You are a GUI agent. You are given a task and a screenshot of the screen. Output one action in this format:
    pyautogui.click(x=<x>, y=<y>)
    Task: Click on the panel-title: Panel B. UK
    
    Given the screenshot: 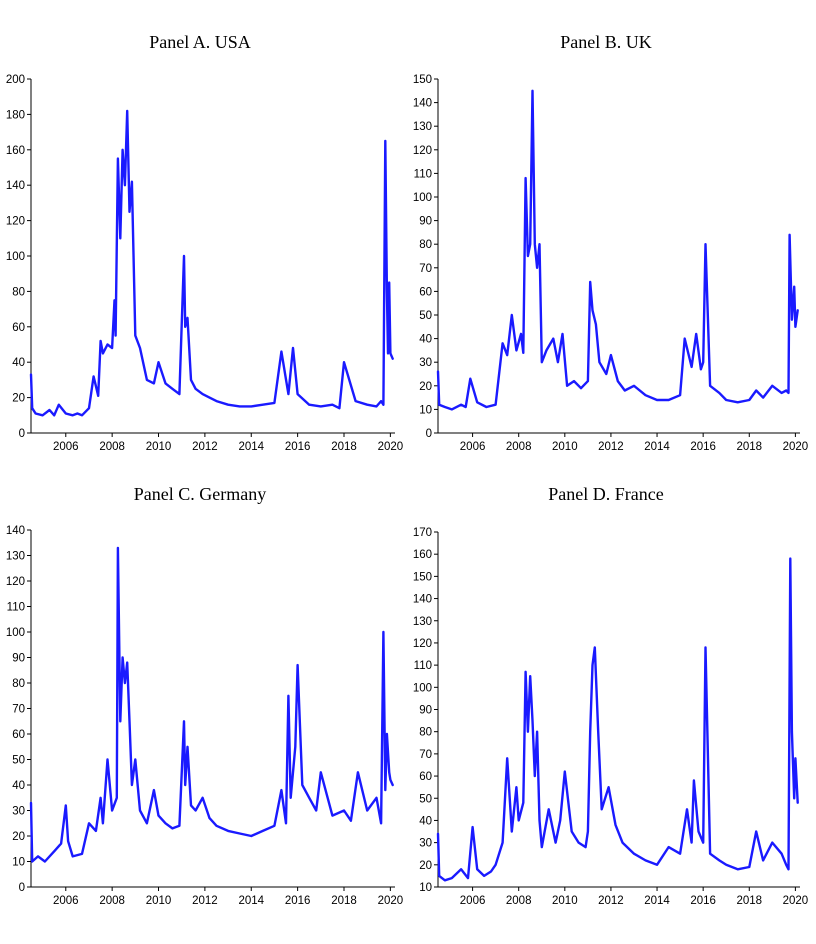 What is the action you would take?
    pyautogui.click(x=606, y=42)
    